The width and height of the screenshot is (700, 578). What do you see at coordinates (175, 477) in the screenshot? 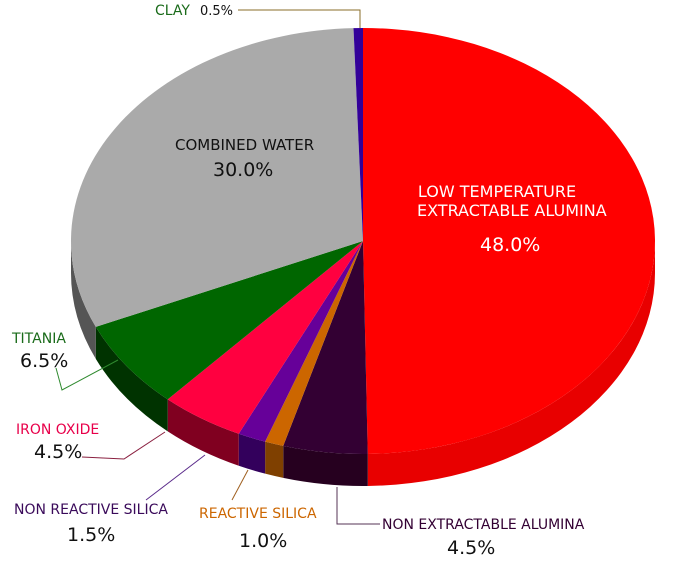
I see `leader-line-non-reactive-silica` at bounding box center [175, 477].